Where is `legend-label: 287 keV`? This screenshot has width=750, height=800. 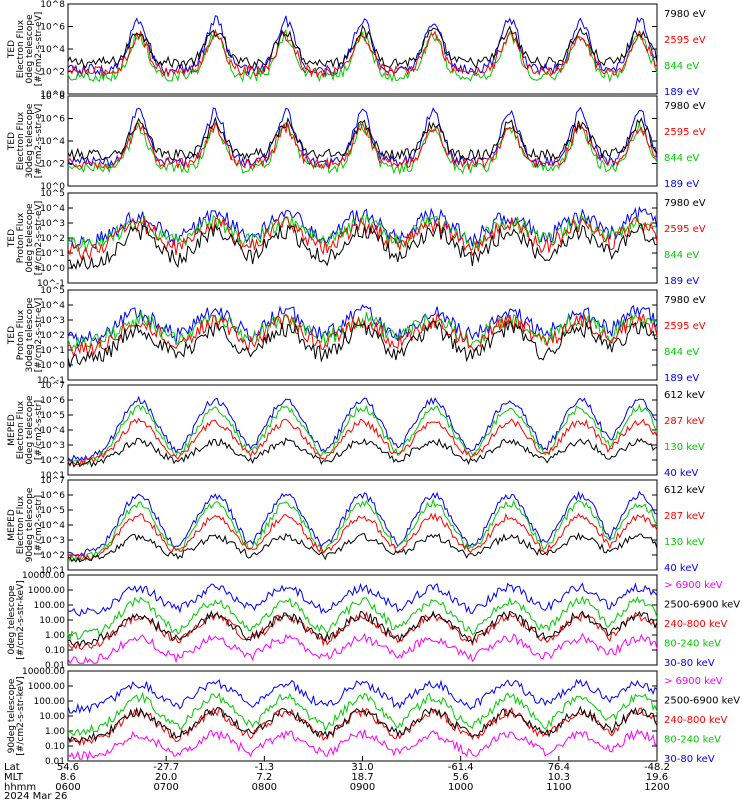 legend-label: 287 keV is located at coordinates (684, 516).